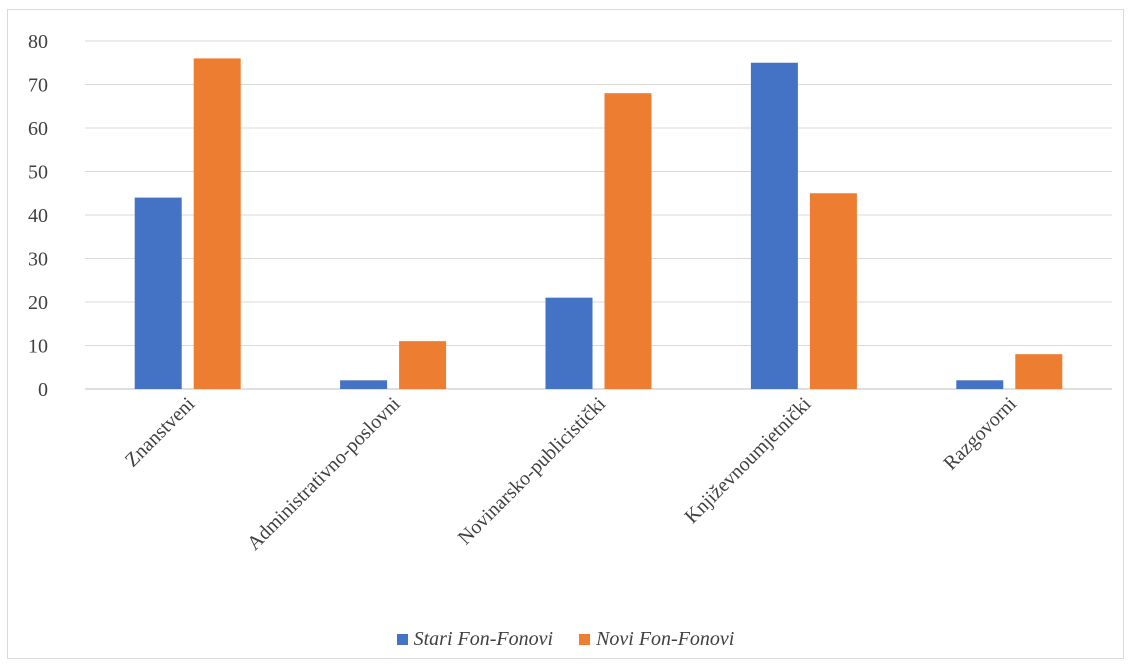 The image size is (1131, 666). I want to click on y-tick-label: 50, so click(38, 173).